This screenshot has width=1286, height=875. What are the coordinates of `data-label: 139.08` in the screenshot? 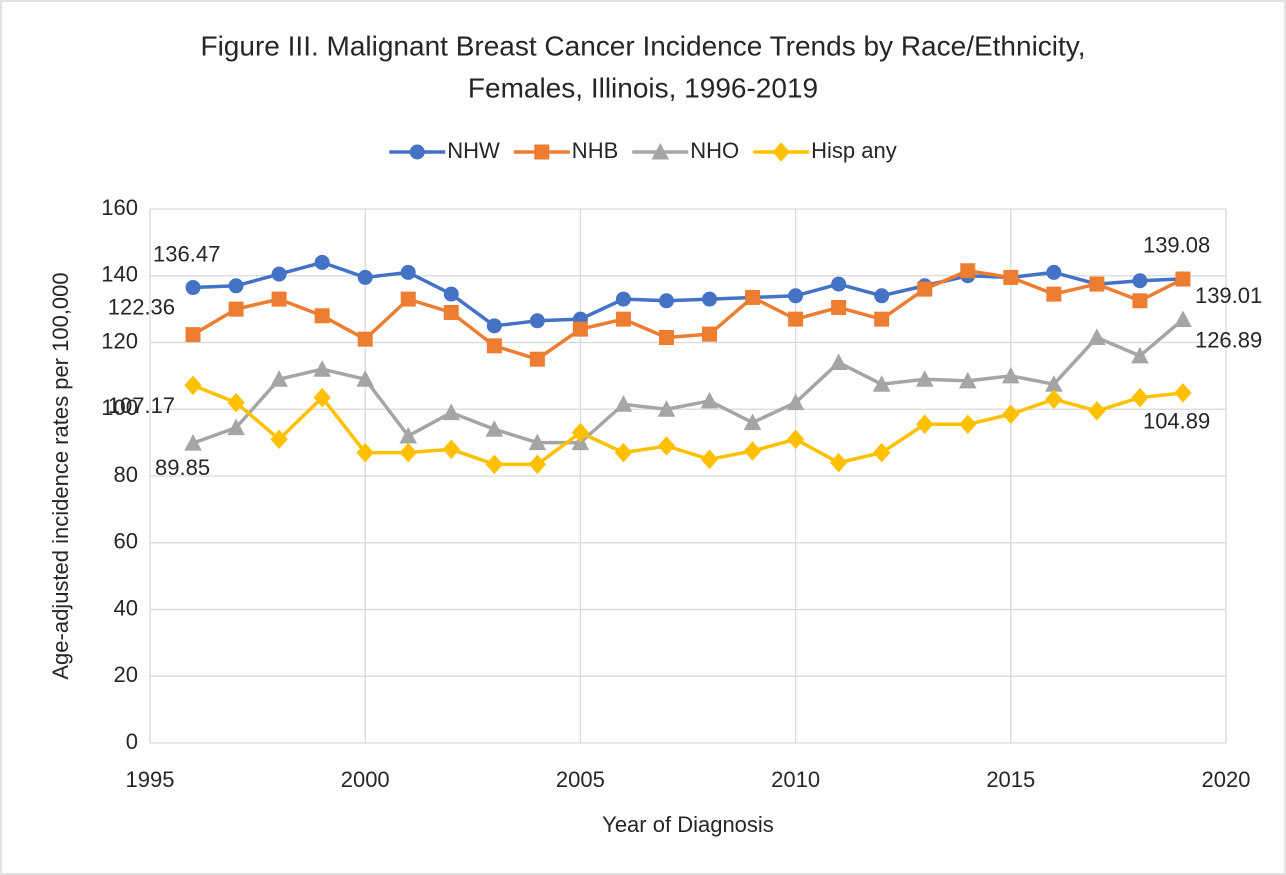 It's located at (1176, 245).